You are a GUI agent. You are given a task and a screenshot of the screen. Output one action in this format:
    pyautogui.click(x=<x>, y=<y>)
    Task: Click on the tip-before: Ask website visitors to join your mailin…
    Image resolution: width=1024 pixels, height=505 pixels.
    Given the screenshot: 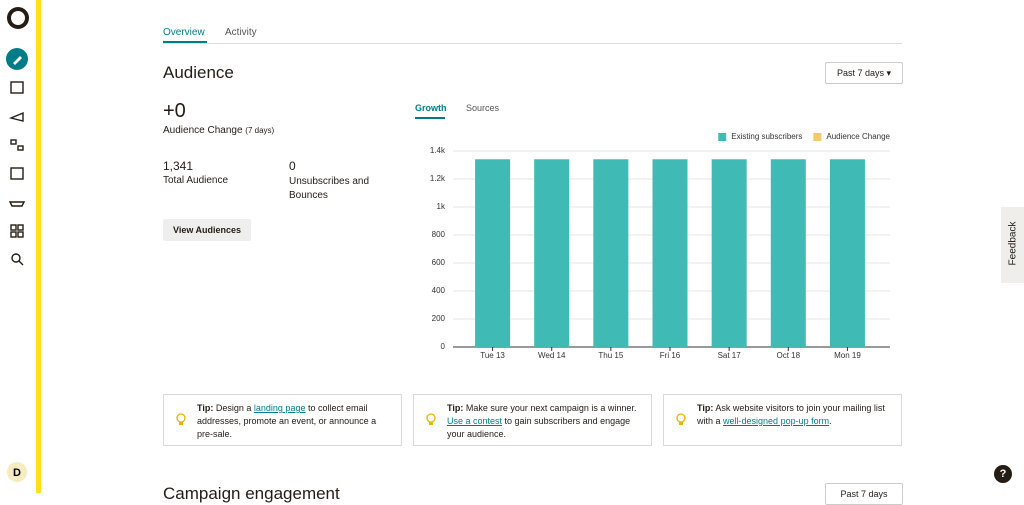 What is the action you would take?
    pyautogui.click(x=791, y=414)
    